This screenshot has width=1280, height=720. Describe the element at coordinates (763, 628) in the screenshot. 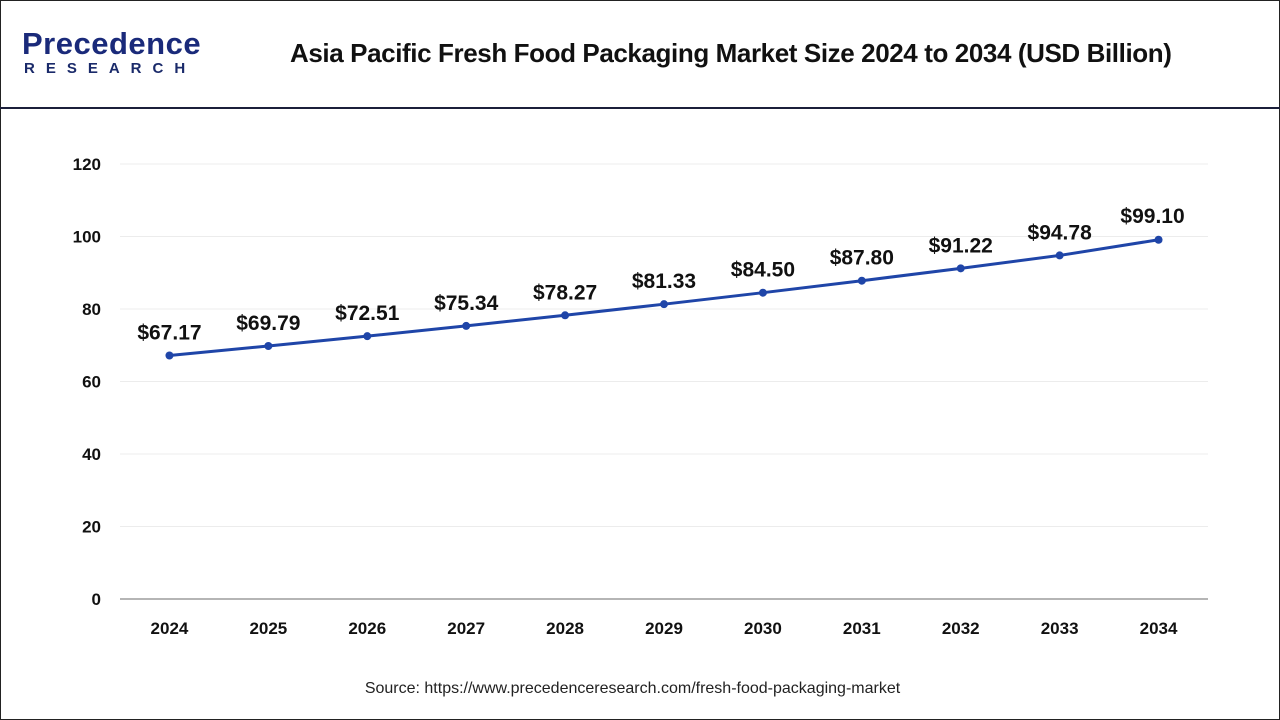

I see `x-tick-label: 2030` at that location.